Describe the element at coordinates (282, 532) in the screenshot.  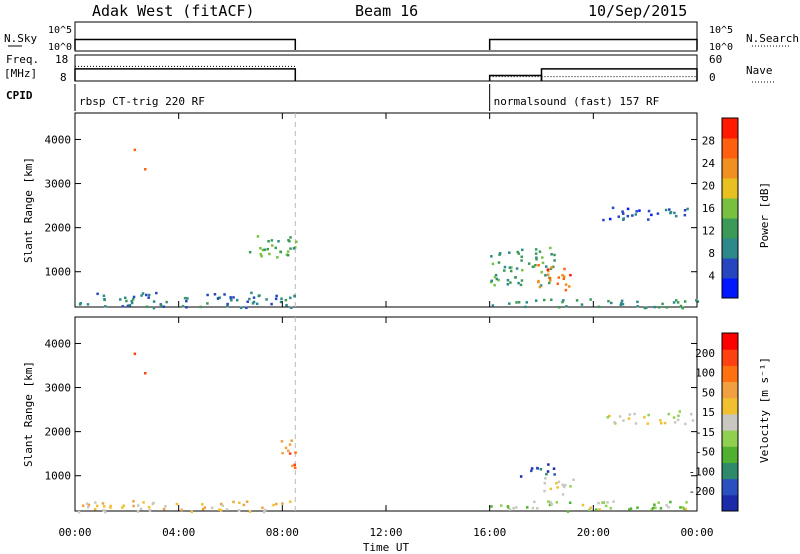
I see `x-tick-label: 08:00` at that location.